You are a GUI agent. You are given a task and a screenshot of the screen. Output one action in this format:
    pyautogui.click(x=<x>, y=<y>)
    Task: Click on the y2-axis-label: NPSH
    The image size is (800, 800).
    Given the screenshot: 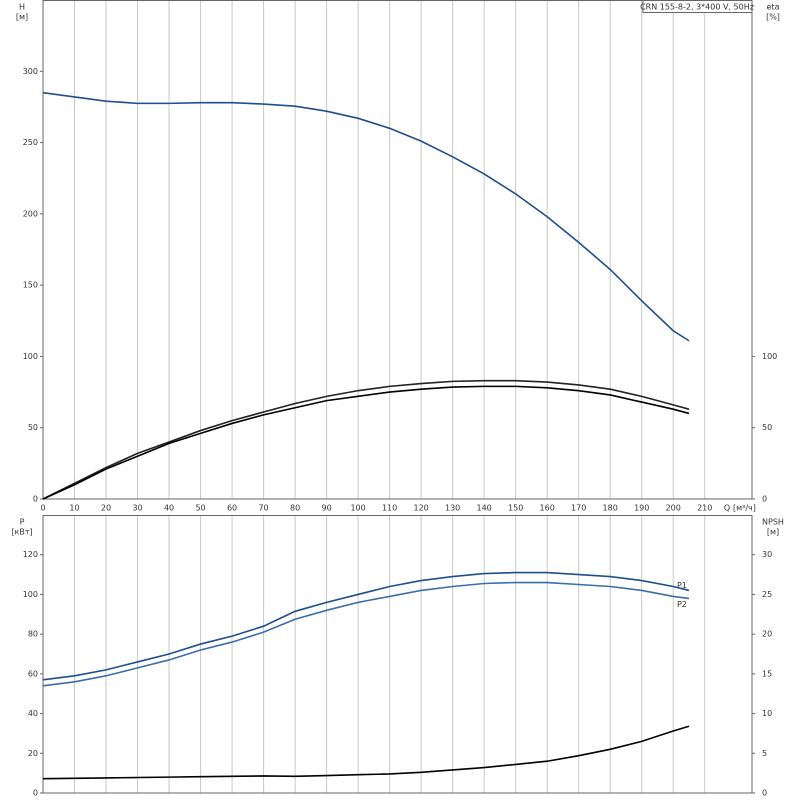 What is the action you would take?
    pyautogui.click(x=773, y=522)
    